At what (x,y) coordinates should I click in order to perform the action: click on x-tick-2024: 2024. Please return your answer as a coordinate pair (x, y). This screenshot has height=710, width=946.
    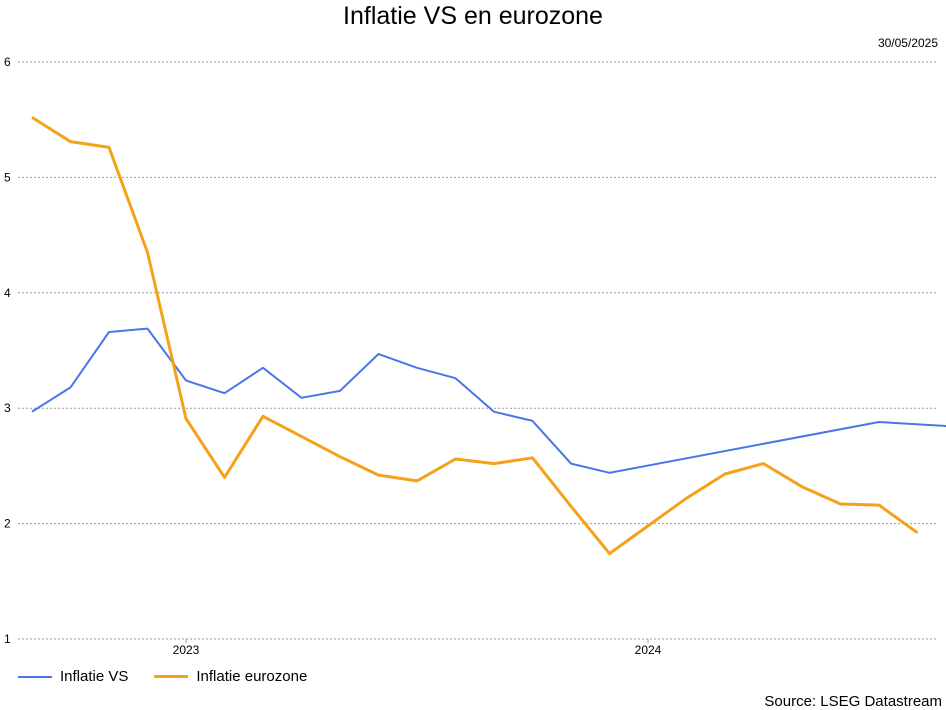
    Looking at the image, I should click on (648, 650).